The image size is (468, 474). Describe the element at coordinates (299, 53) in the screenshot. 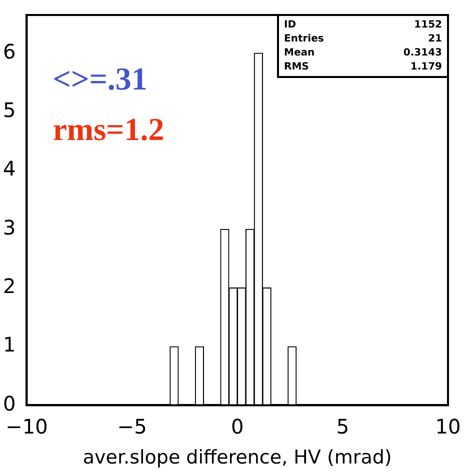

I see `annotation: Mean` at that location.